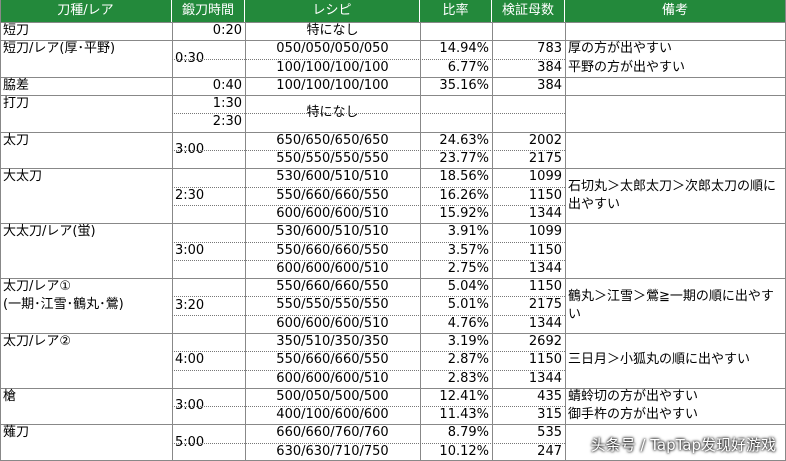 This screenshot has width=786, height=461. Describe the element at coordinates (63, 305) in the screenshot. I see `type-name: (一期･江雪･鶴丸･鶯)` at that location.